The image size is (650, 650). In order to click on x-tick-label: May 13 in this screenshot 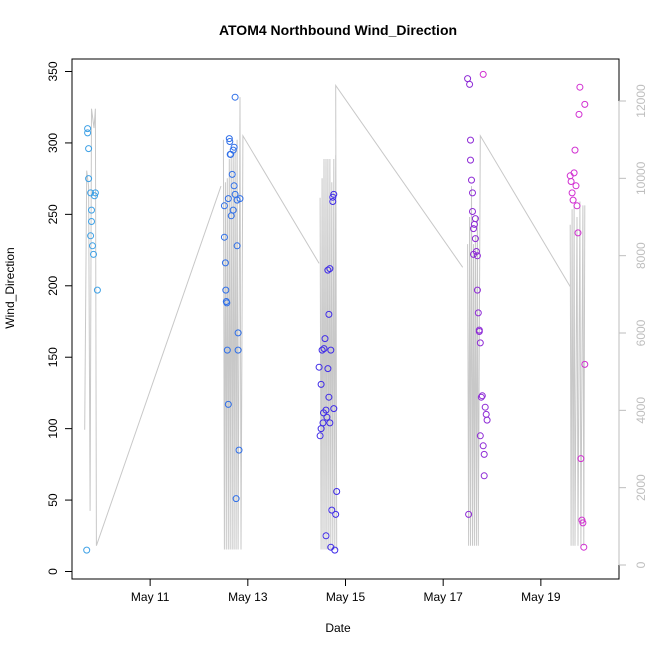, I will do `click(248, 597)`.